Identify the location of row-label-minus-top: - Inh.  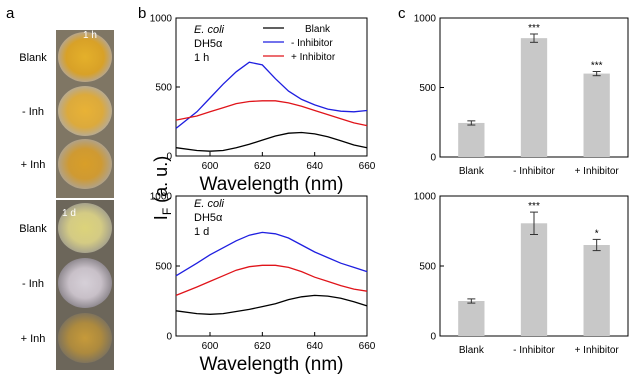
(33, 112).